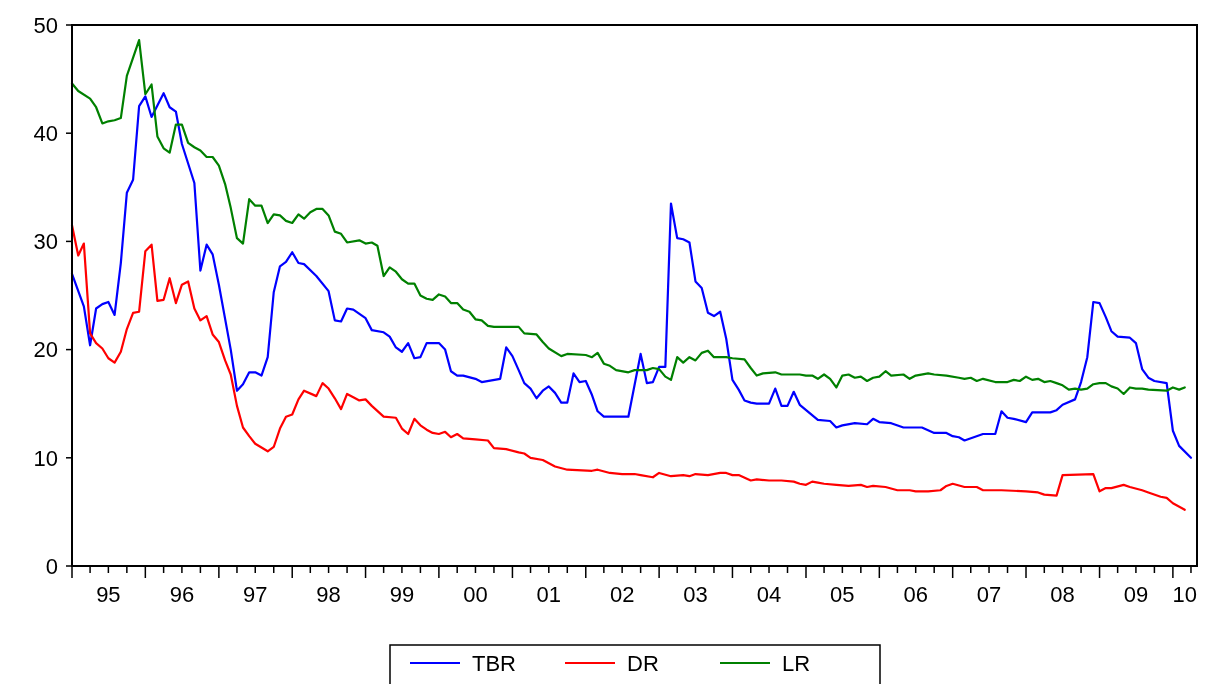 This screenshot has width=1223, height=684. I want to click on x-tick-label: 04, so click(769, 594).